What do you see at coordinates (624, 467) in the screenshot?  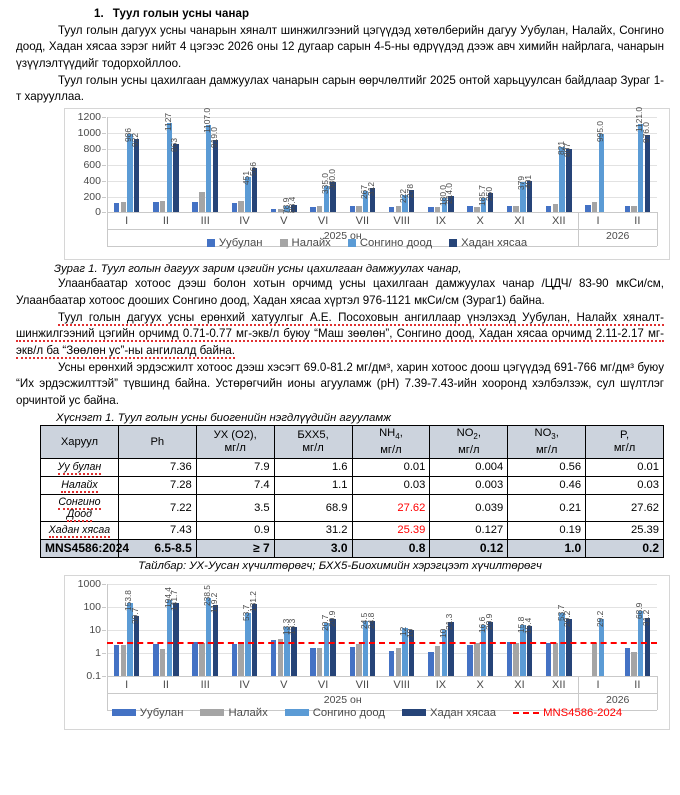 I see `table-cell-value: 0.01` at bounding box center [624, 467].